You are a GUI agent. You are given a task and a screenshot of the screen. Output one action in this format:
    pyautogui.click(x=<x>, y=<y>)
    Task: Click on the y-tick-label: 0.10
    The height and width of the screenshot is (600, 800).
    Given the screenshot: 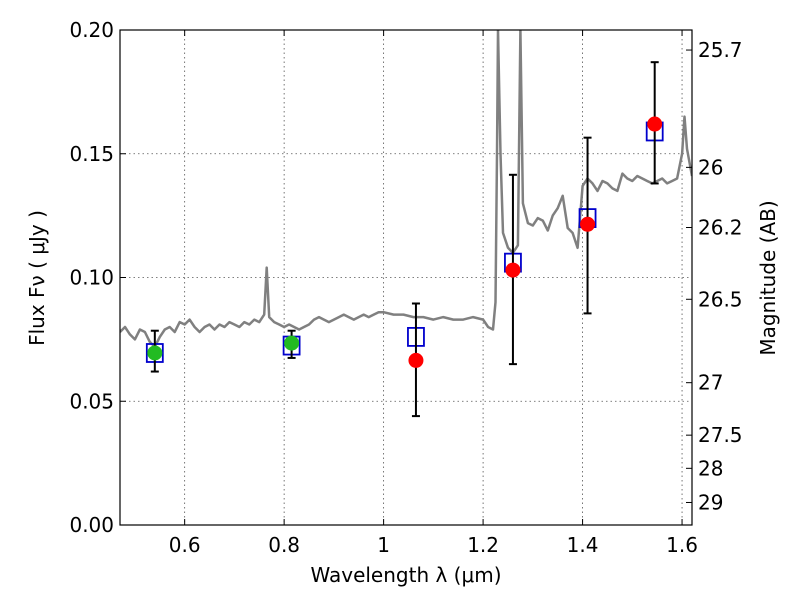 What is the action you would take?
    pyautogui.click(x=91, y=278)
    